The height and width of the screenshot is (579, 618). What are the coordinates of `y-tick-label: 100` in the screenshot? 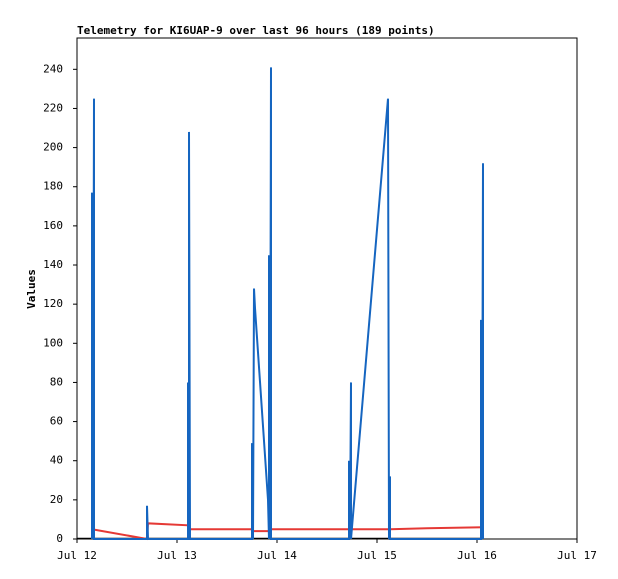 It's located at (53, 342).